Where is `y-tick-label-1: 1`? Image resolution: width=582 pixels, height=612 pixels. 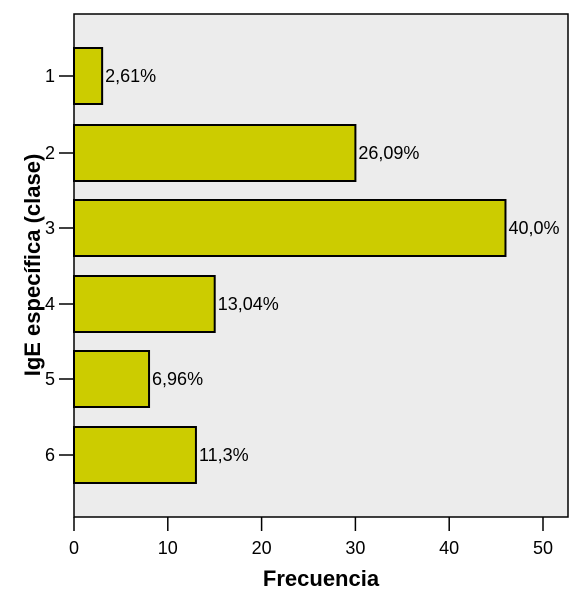 y-tick-label-1: 1 is located at coordinates (50, 76).